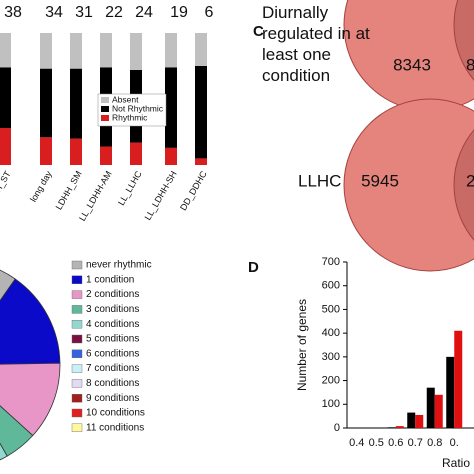 The image size is (474, 474). Describe the element at coordinates (470, 180) in the screenshot. I see `venn-count: 2` at that location.